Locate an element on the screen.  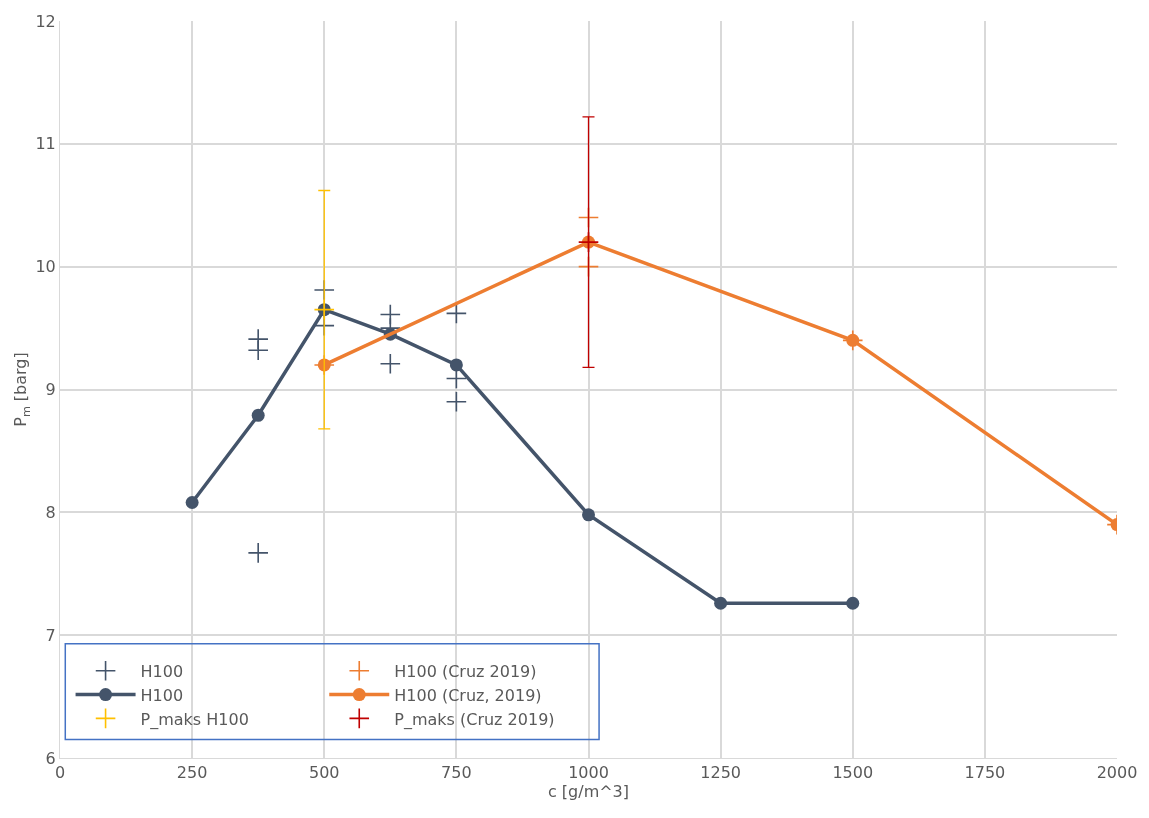
x-tick-label: 1250 is located at coordinates (720, 773).